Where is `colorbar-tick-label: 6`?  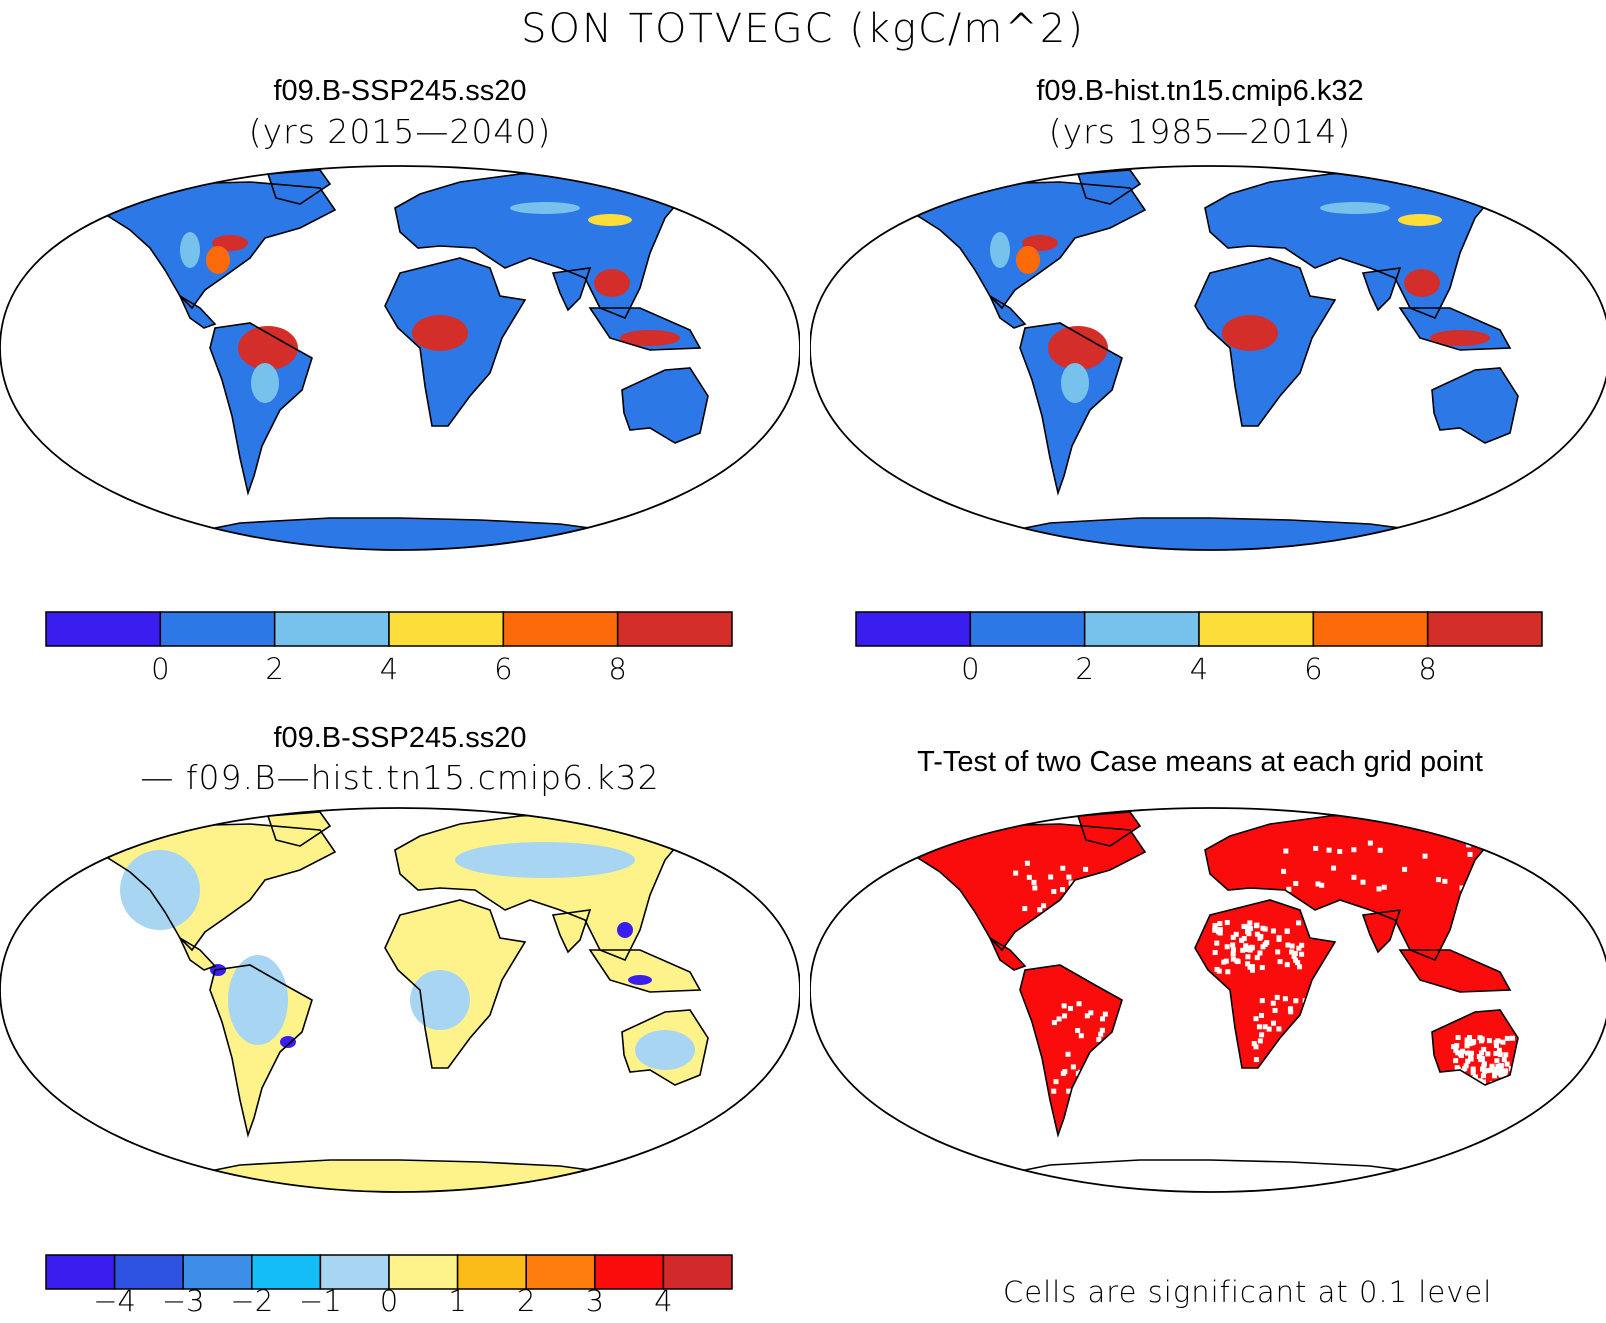 colorbar-tick-label: 6 is located at coordinates (1313, 669).